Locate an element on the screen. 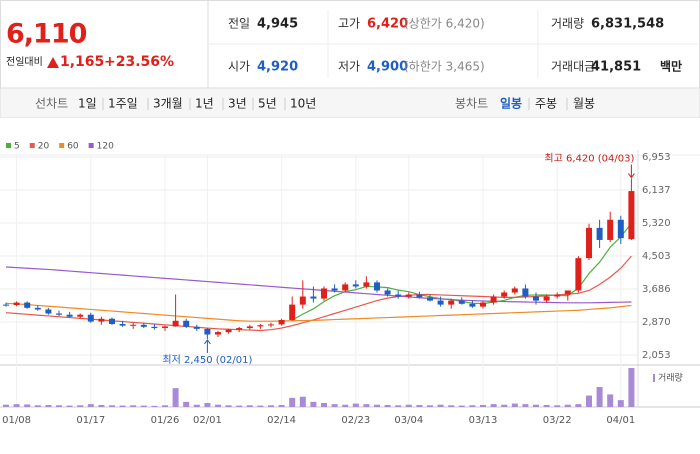 The width and height of the screenshot is (700, 454). y-tick-label: 5,320 is located at coordinates (656, 223).